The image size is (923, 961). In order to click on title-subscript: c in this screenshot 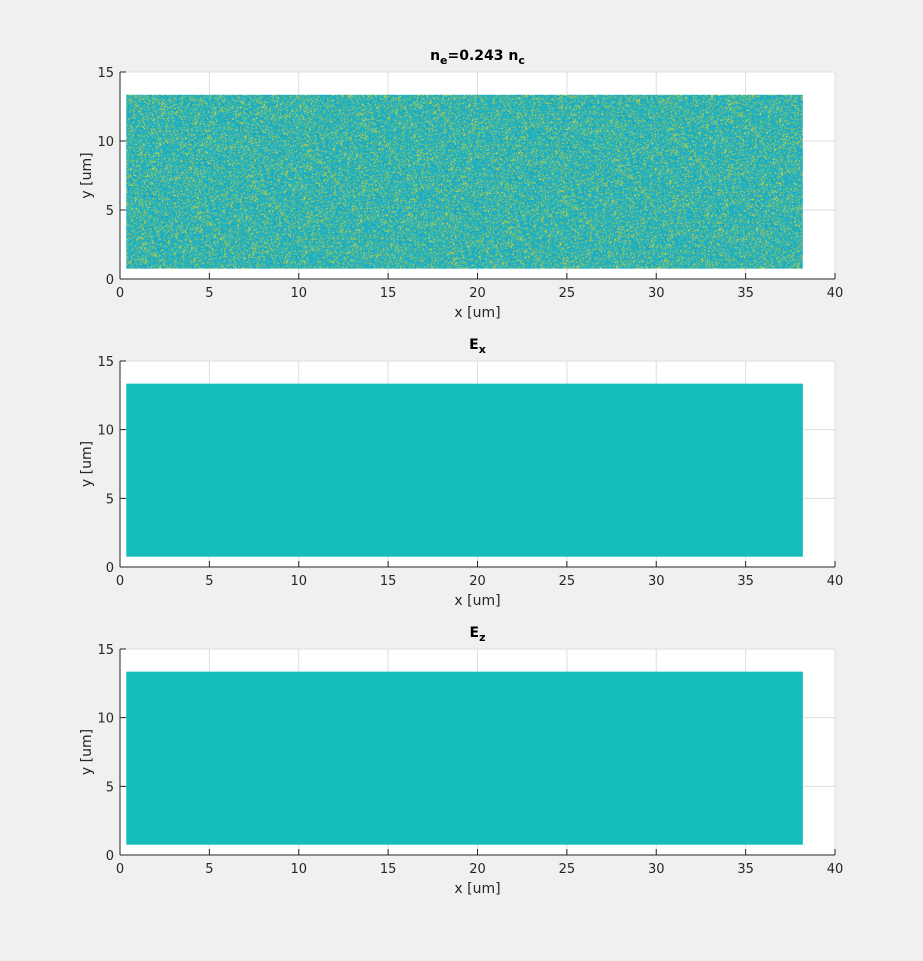, I will do `click(521, 60)`.